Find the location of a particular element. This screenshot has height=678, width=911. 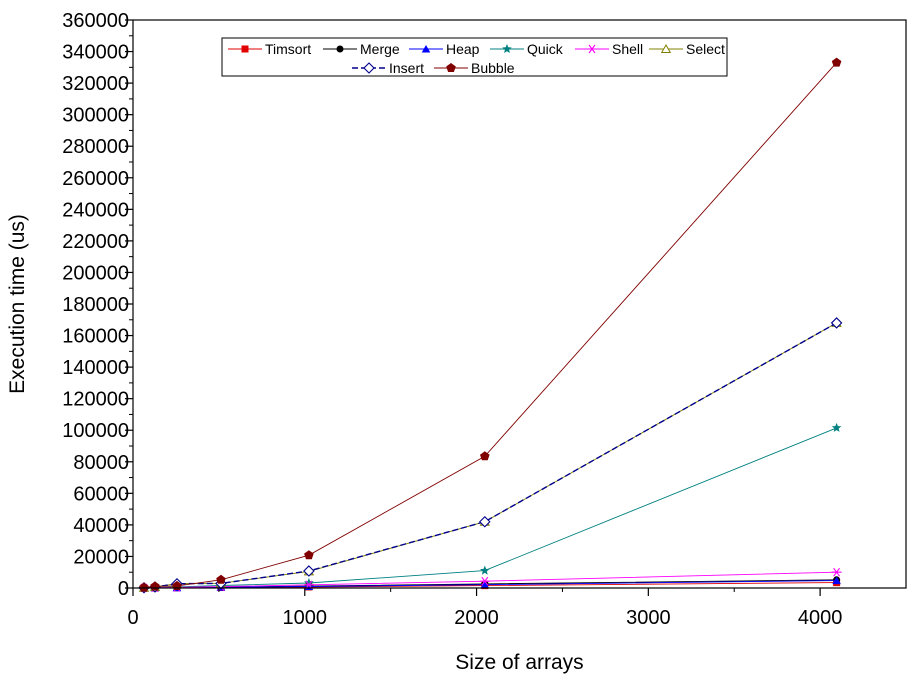

legend-item-timsort: Timsort is located at coordinates (269, 49).